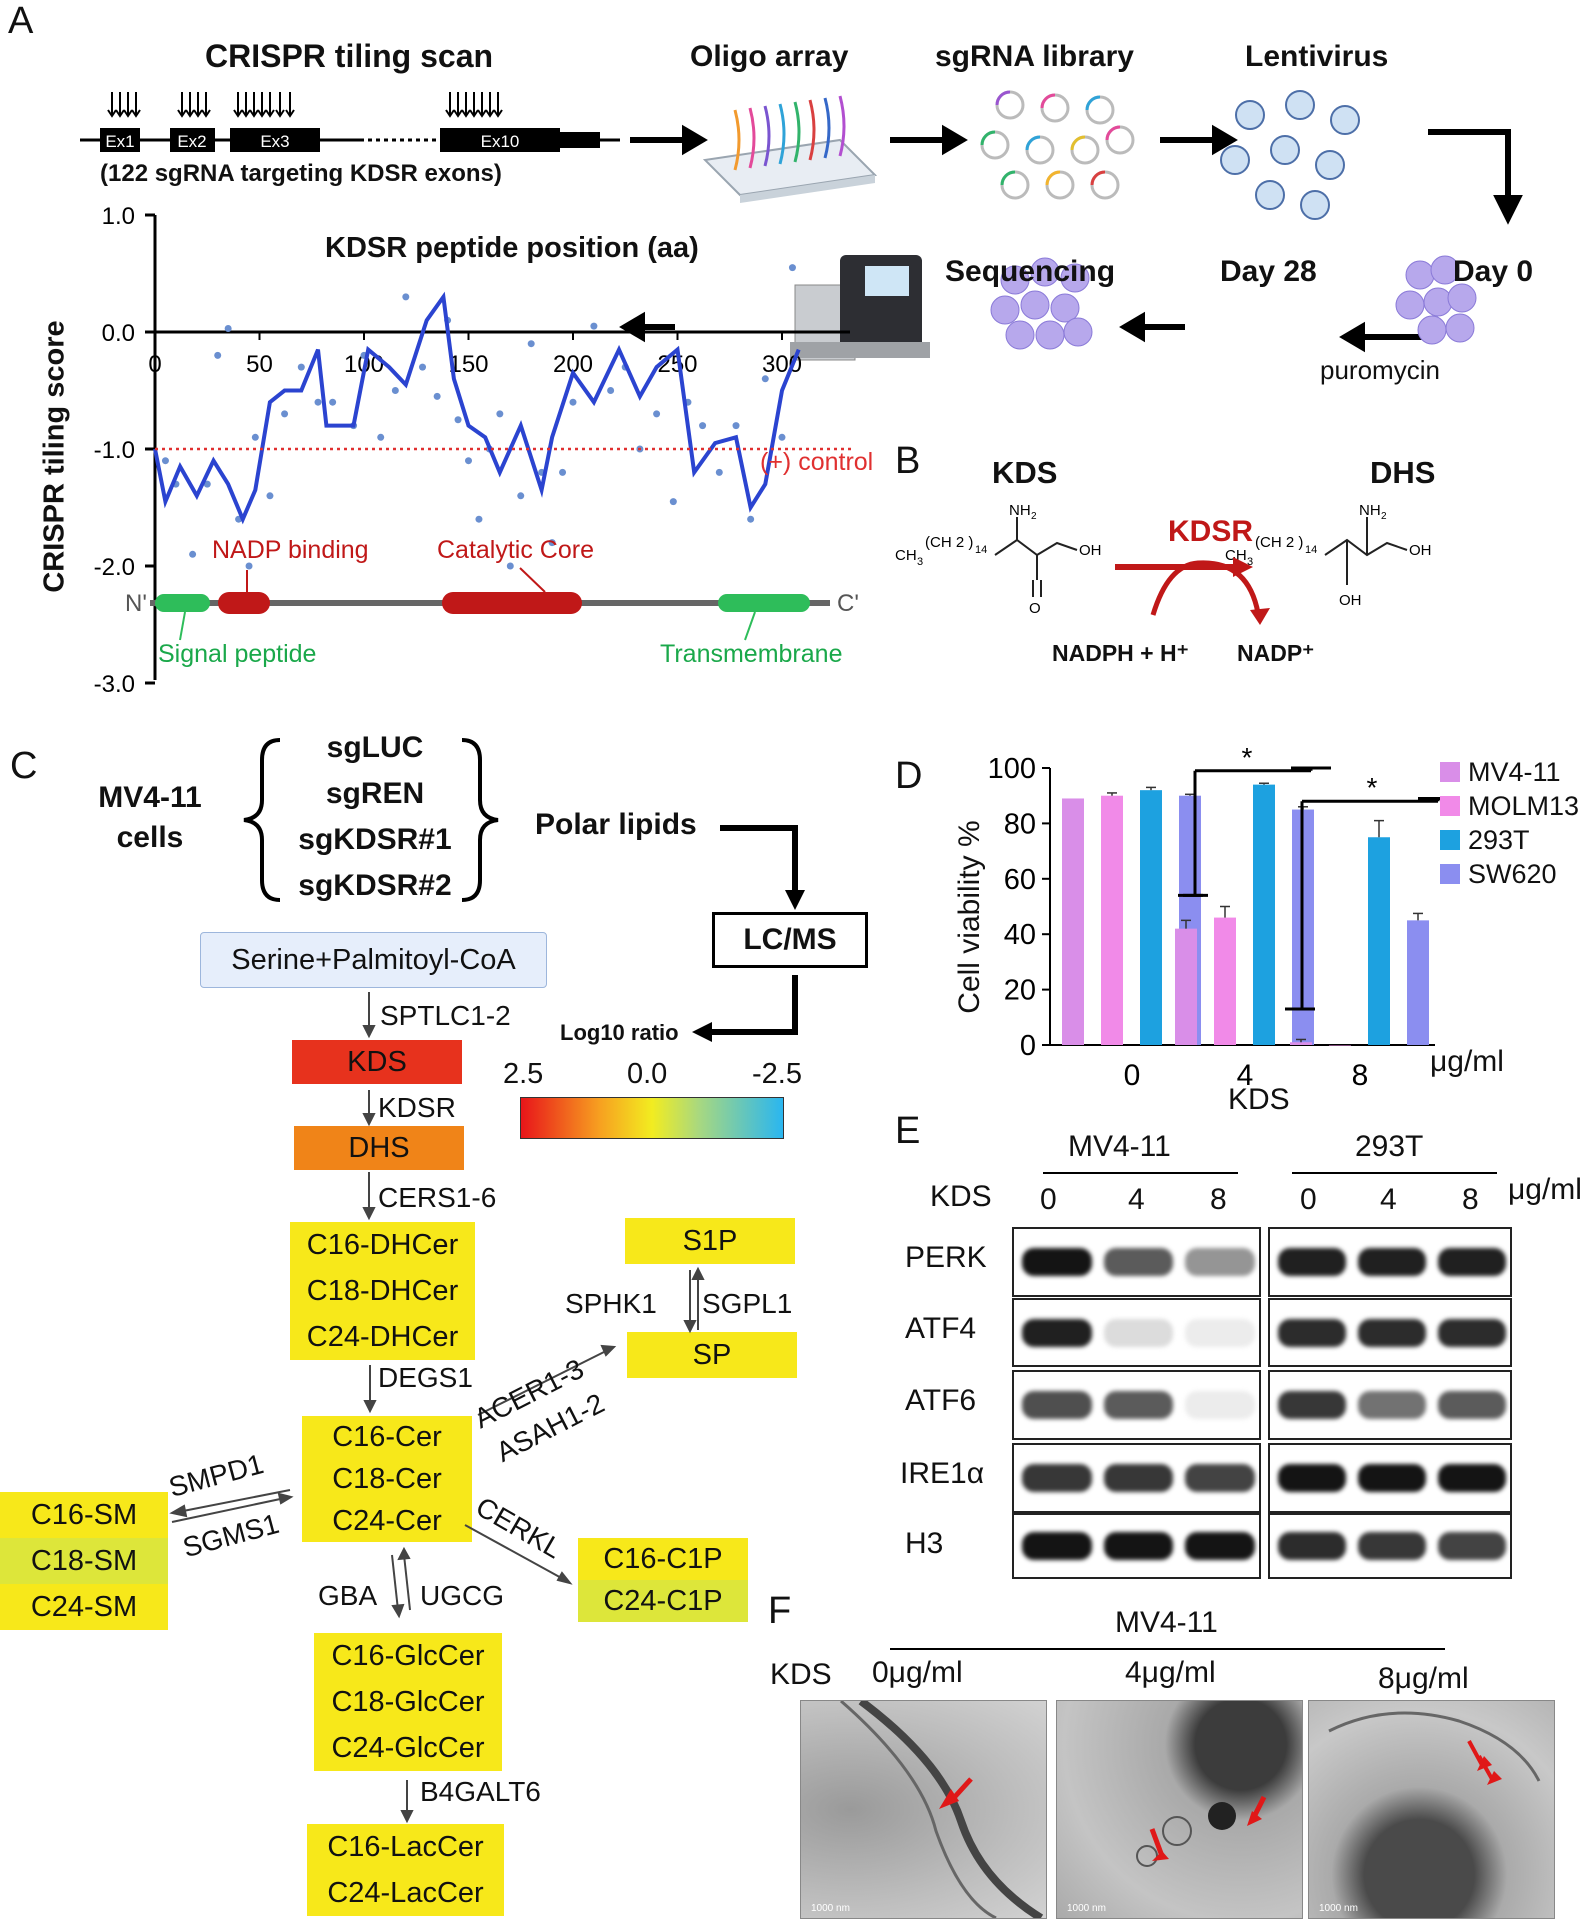 Image resolution: width=1593 pixels, height=1920 pixels. I want to click on tiling-ytick: -3.0, so click(114, 684).